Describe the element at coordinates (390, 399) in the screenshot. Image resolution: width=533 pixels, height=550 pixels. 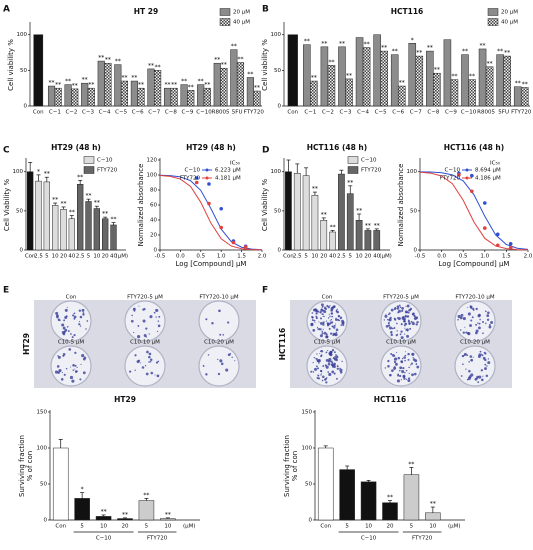
I see `chart-title: HCT116` at that location.